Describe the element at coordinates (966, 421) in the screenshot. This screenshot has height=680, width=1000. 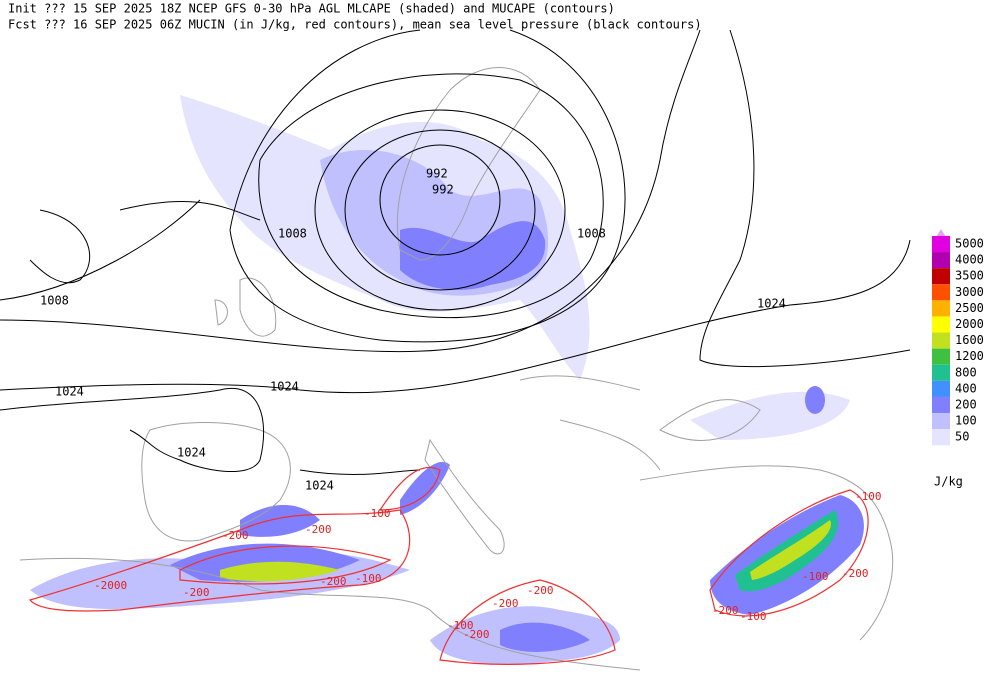
I see `legend-label: 100` at that location.